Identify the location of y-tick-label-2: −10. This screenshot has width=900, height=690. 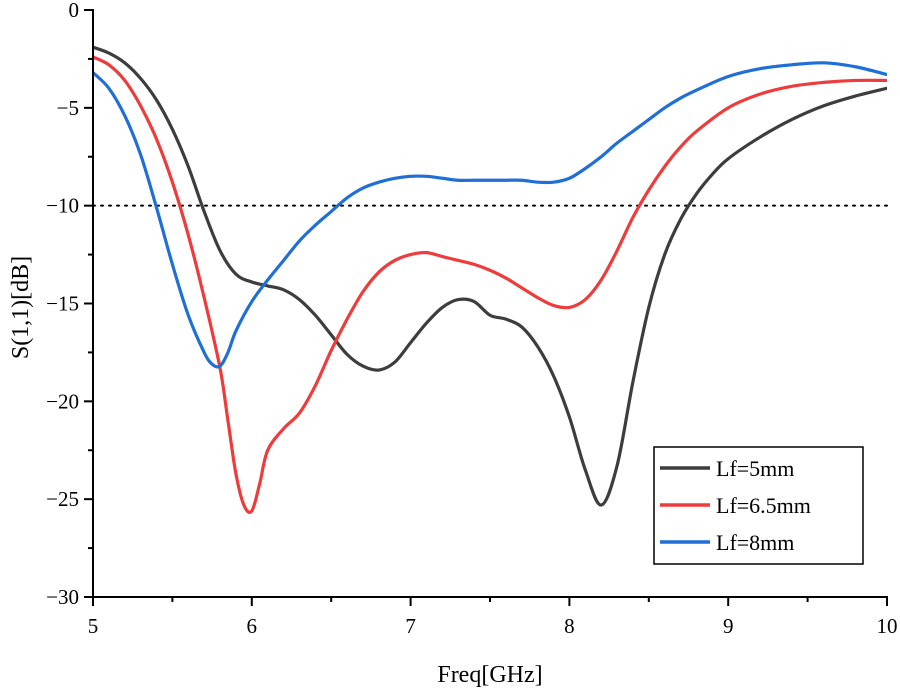
(62, 206).